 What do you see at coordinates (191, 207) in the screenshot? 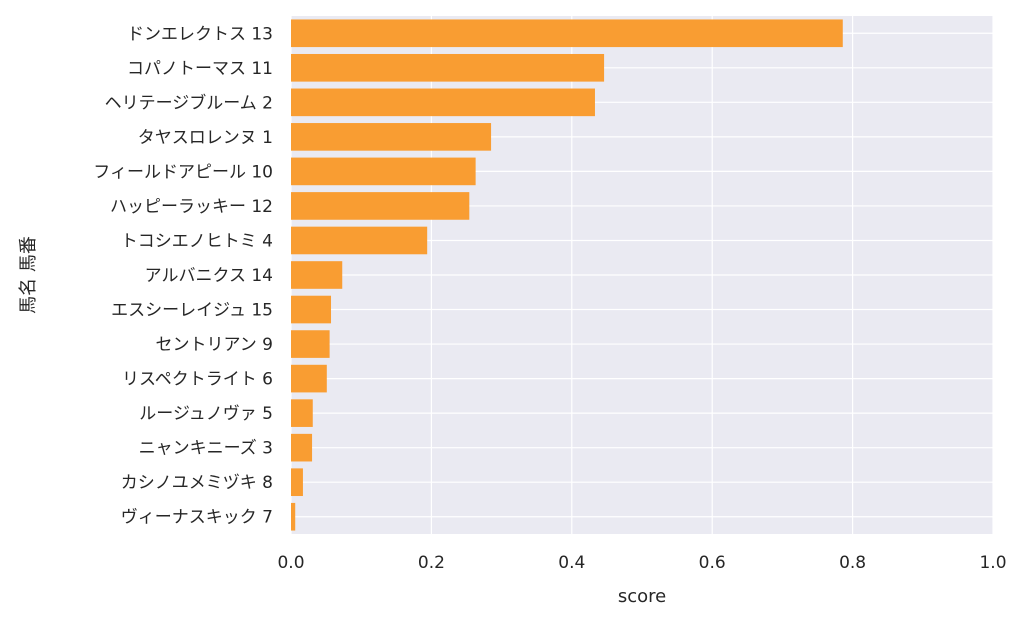
I see `y-tick-label: ハッピーラッキー 12` at bounding box center [191, 207].